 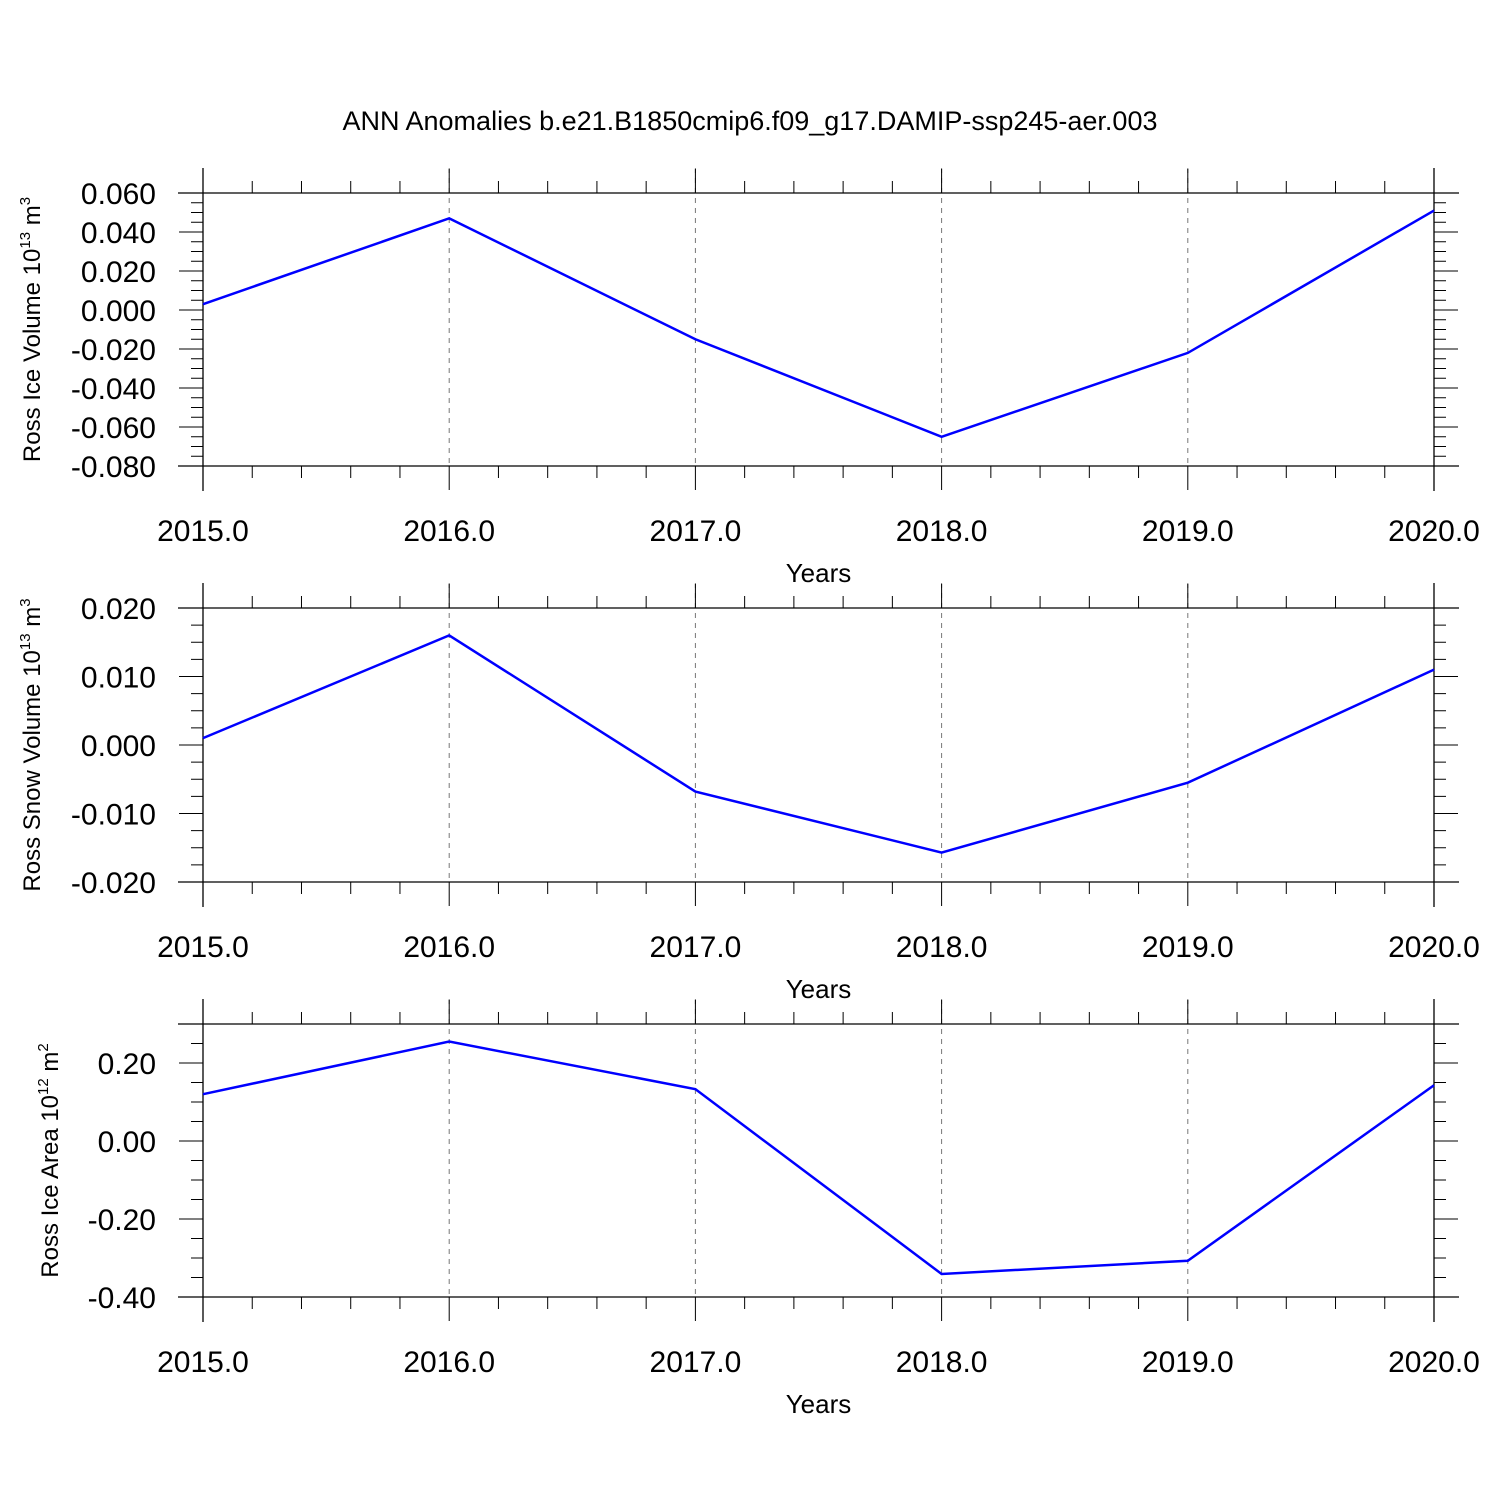 I want to click on panel-2-xtick-label: 2017.0, so click(x=696, y=947).